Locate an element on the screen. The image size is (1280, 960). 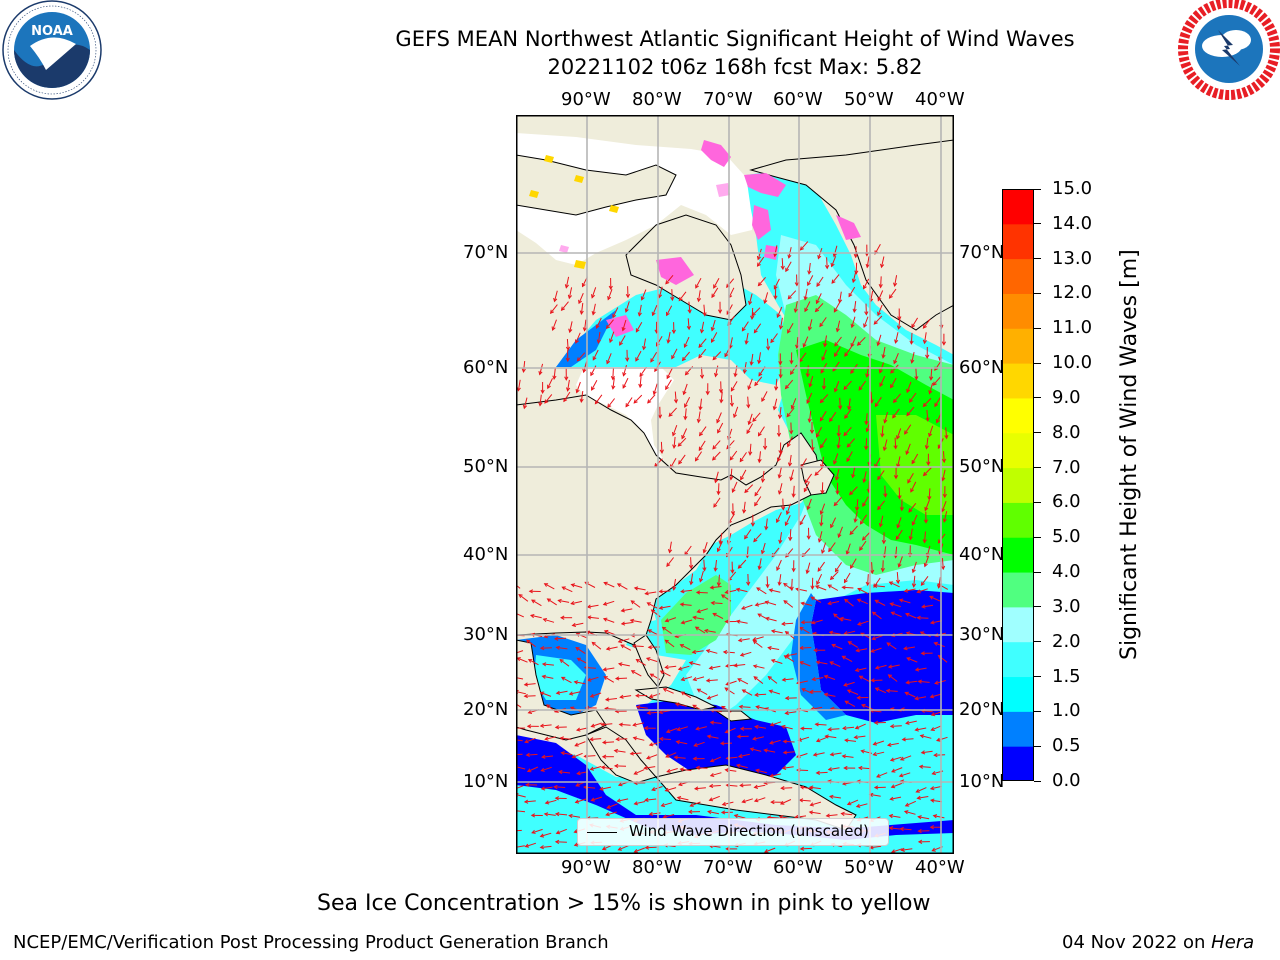
colorbar-tick-mark is located at coordinates (1037, 189).